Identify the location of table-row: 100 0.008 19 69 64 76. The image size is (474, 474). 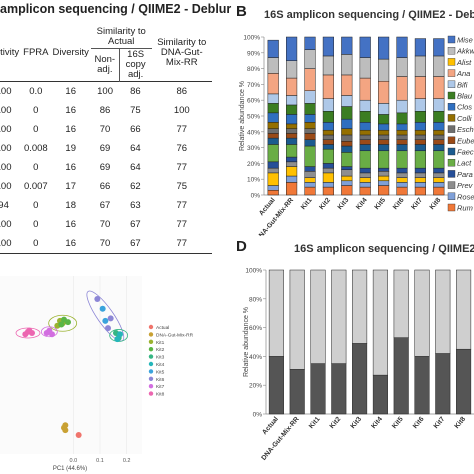
(106, 148).